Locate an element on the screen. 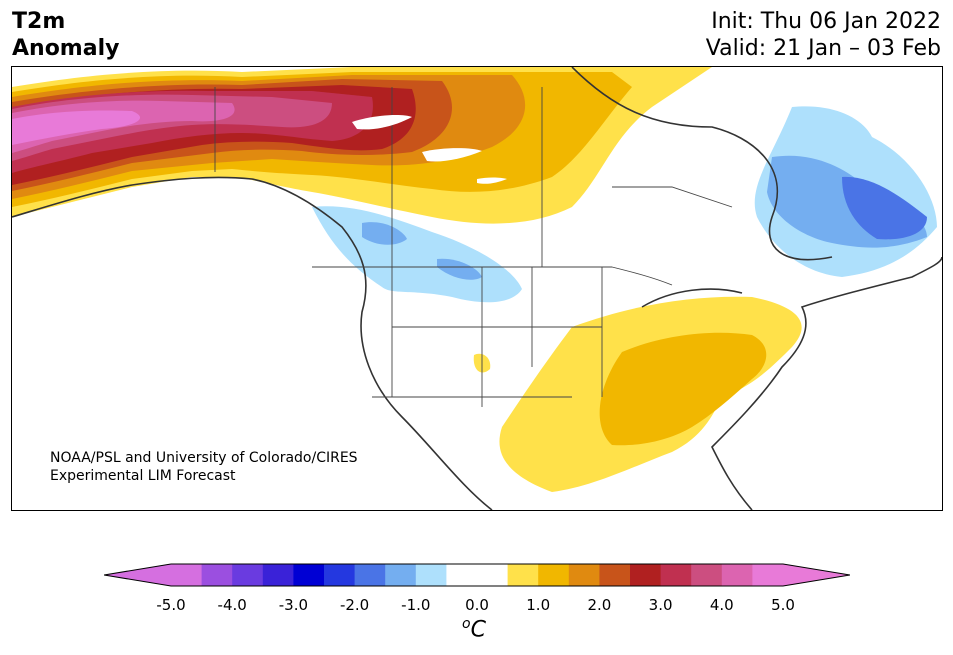  colorbar is located at coordinates (477, 575).